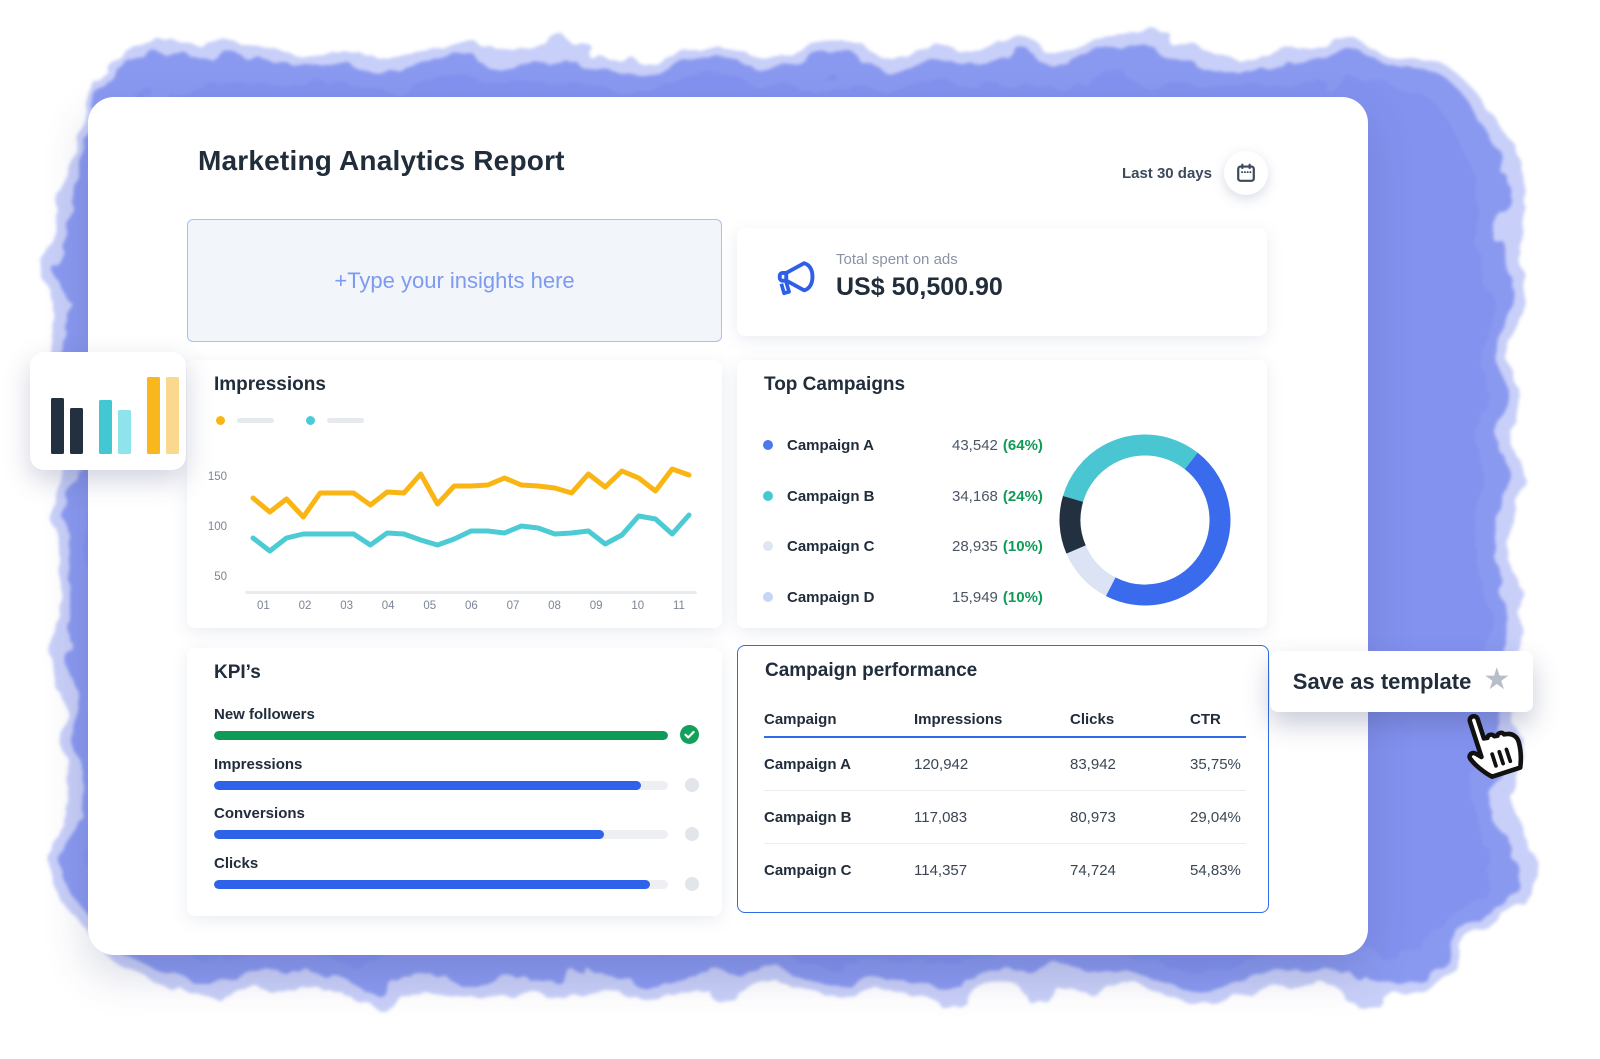 This screenshot has width=1600, height=1059. Describe the element at coordinates (220, 577) in the screenshot. I see `y-tick-50: 50` at that location.